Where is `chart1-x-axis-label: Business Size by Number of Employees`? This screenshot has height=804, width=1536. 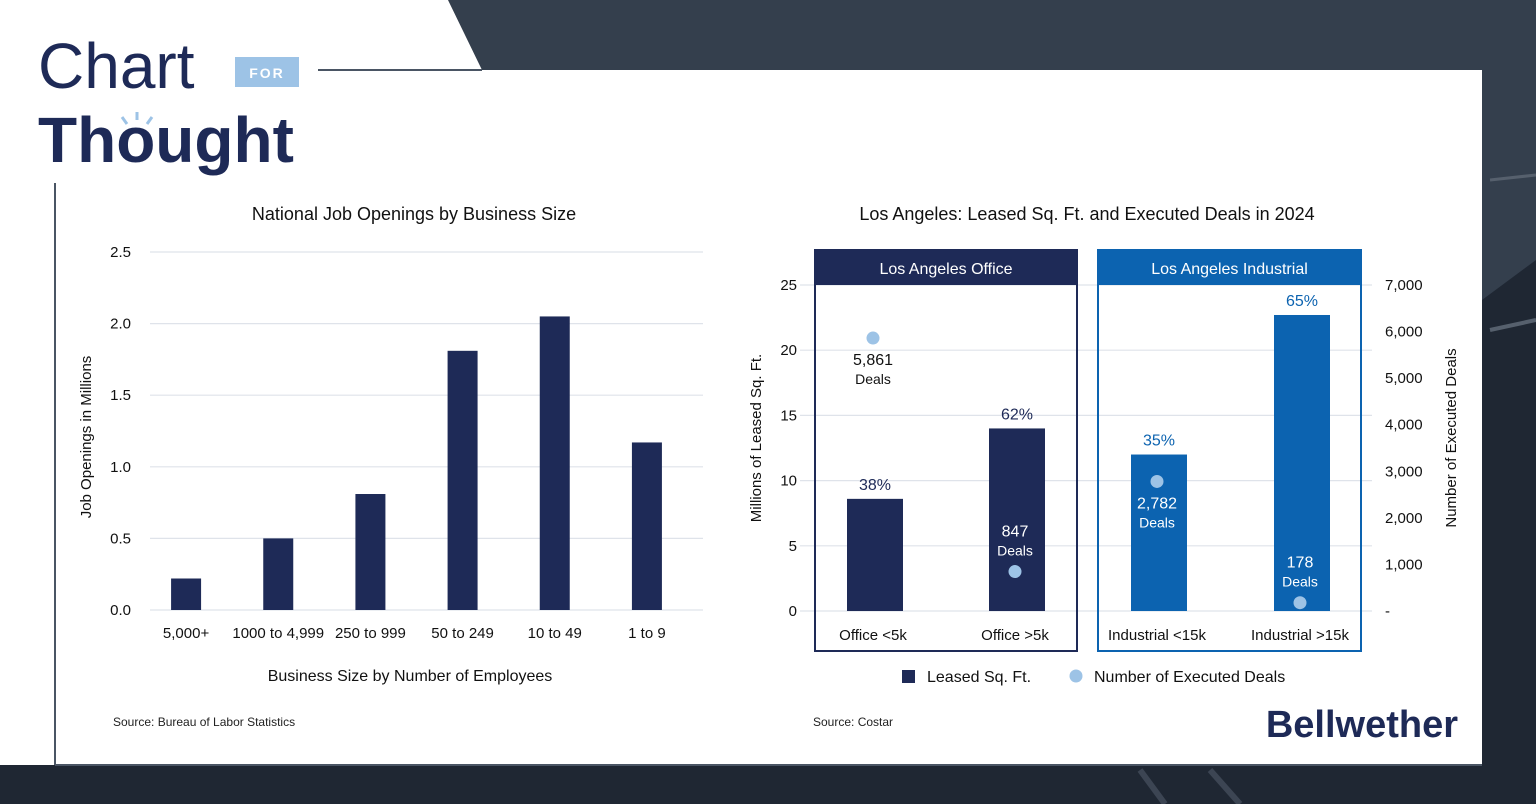
chart1-x-axis-label: Business Size by Number of Employees is located at coordinates (410, 676).